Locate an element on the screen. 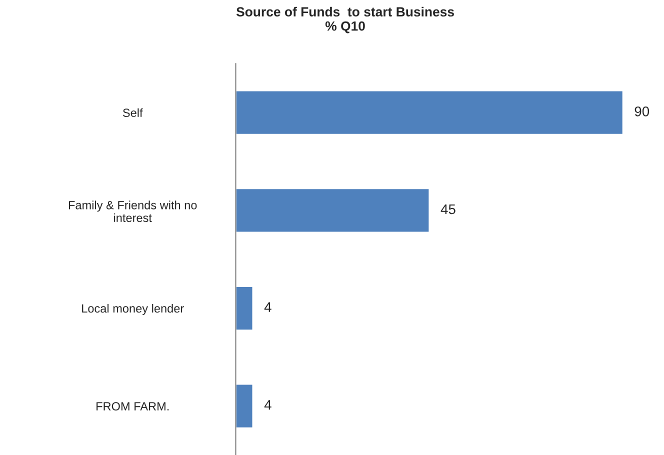 This screenshot has height=455, width=664. data-label: 90 is located at coordinates (642, 111).